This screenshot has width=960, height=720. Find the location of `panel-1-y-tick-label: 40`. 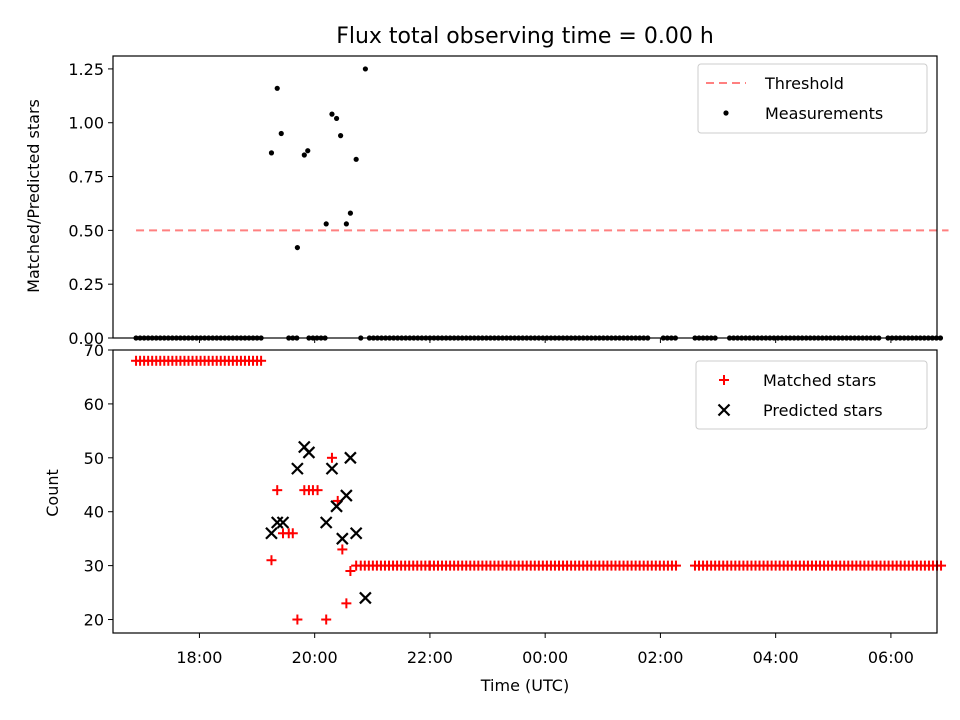

panel-1-y-tick-label: 40 is located at coordinates (94, 512).